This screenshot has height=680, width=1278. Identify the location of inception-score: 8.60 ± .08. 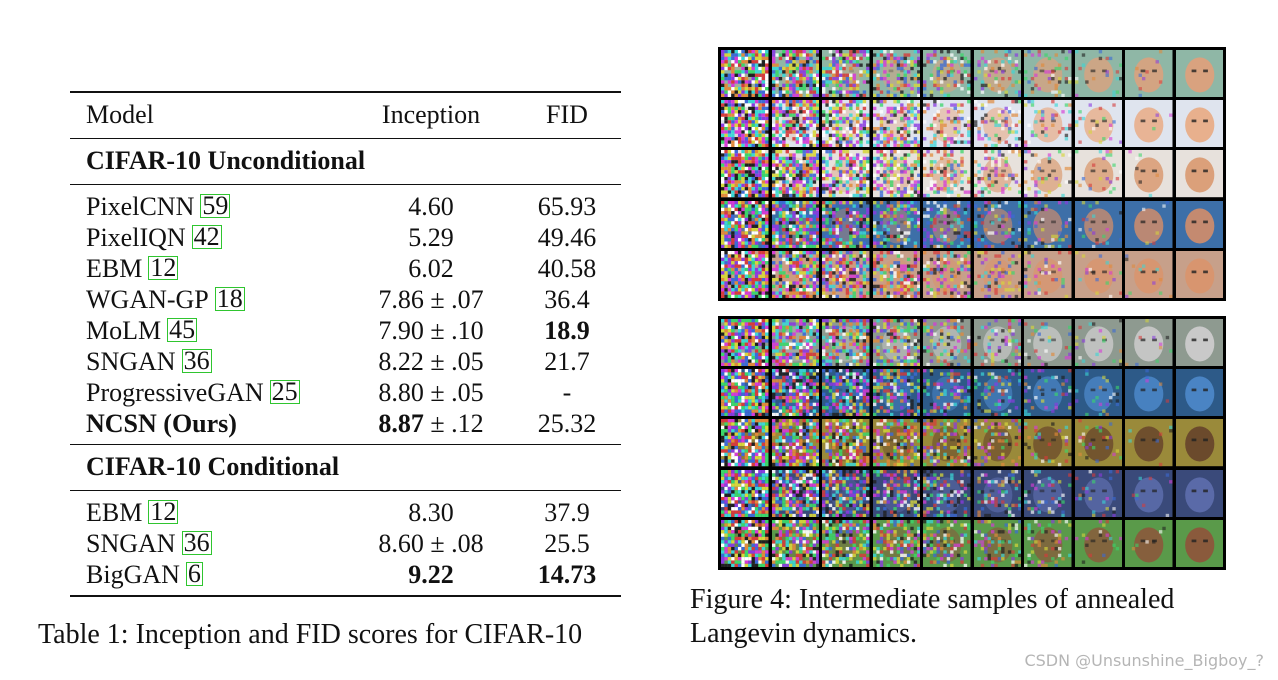
(431, 543).